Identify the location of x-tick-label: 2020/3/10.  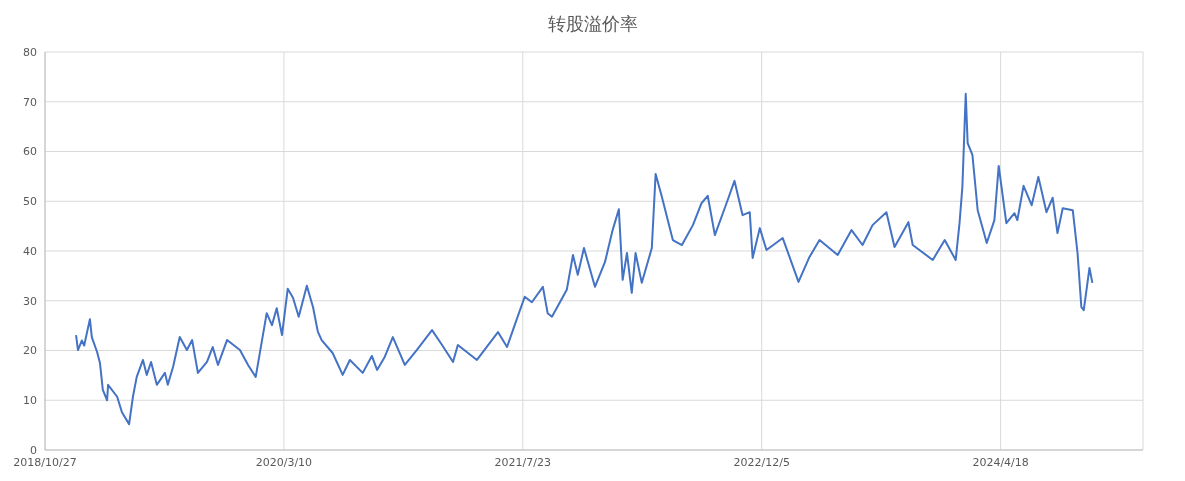
(284, 462).